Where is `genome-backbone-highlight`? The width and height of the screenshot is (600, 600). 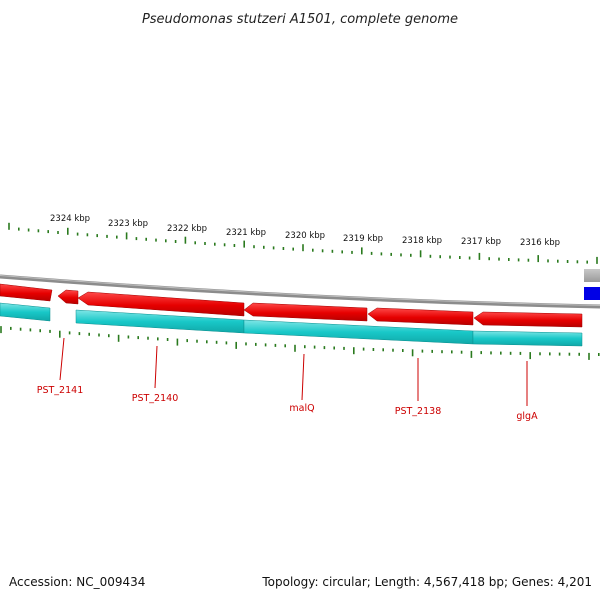 genome-backbone-highlight is located at coordinates (300, 290).